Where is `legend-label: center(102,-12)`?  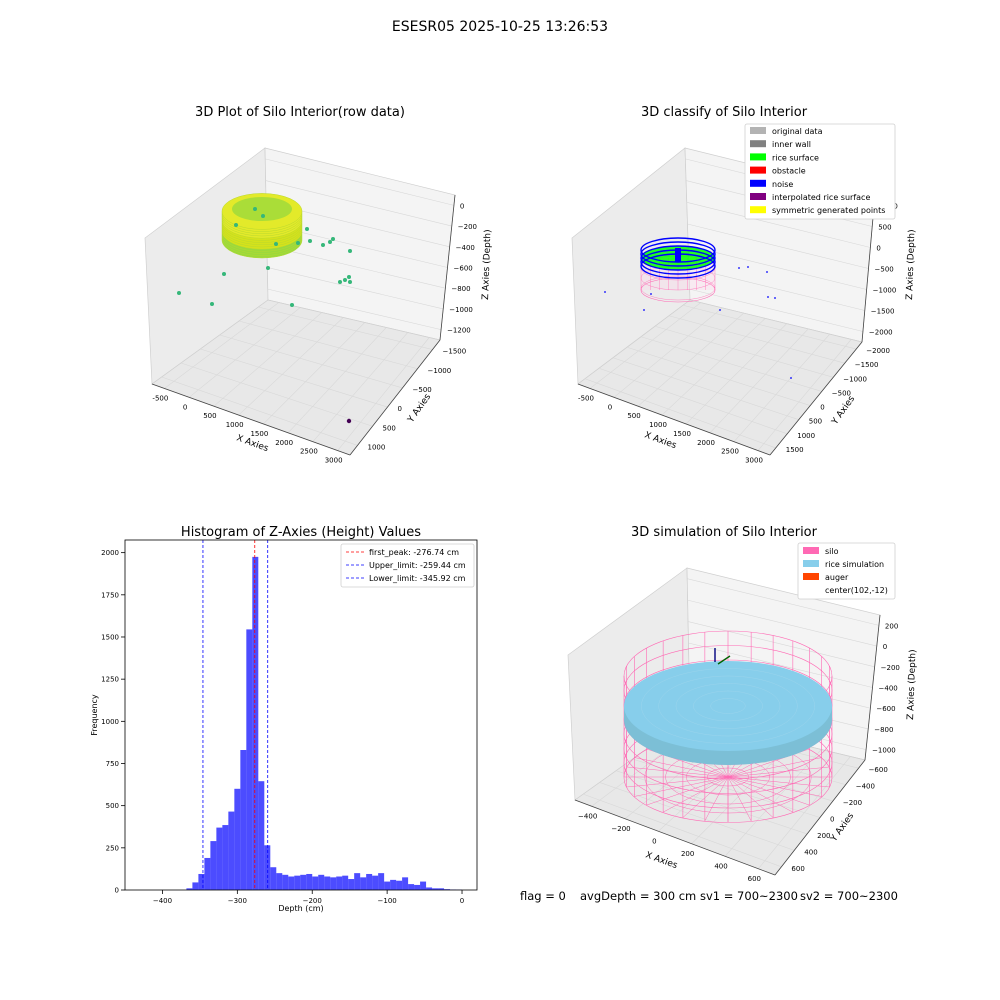 legend-label: center(102,-12) is located at coordinates (856, 590).